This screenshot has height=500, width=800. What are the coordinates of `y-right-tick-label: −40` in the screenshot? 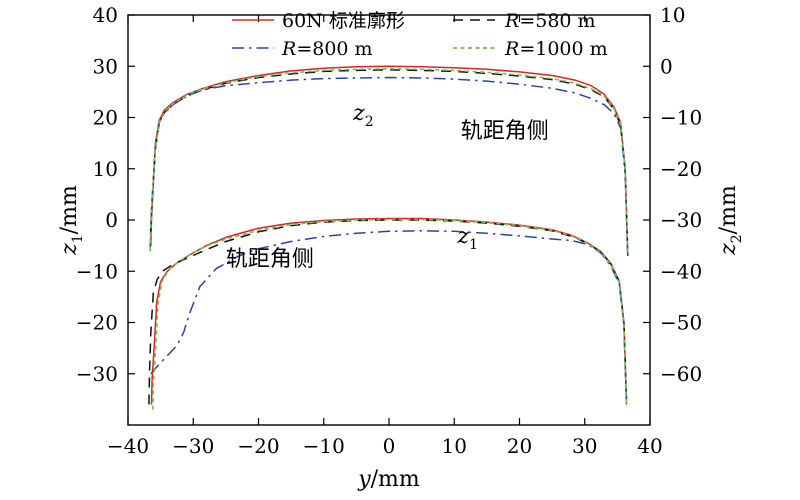 It's located at (681, 271).